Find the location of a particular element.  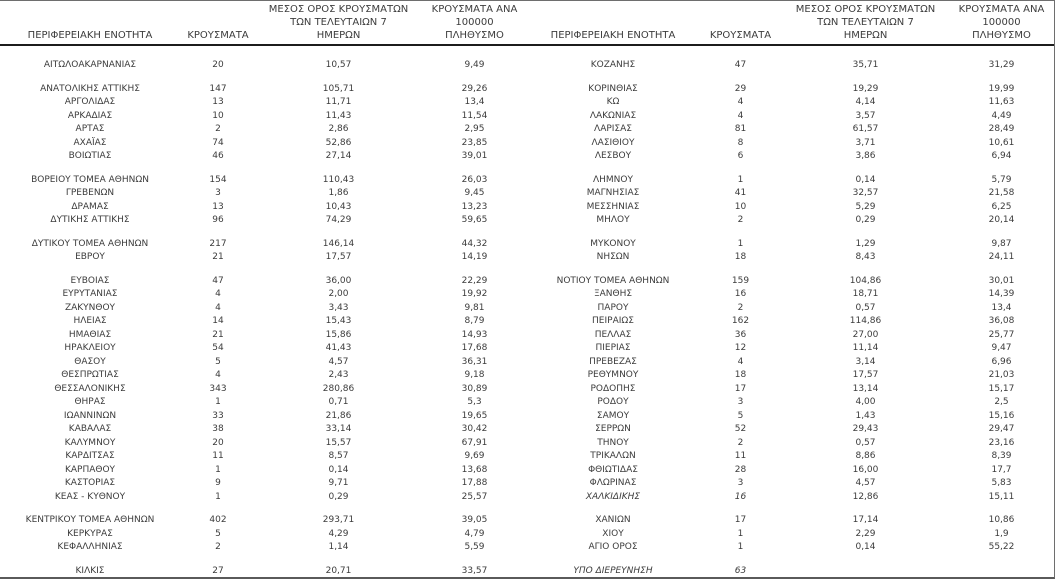

cases-cell: 1 is located at coordinates (740, 179).